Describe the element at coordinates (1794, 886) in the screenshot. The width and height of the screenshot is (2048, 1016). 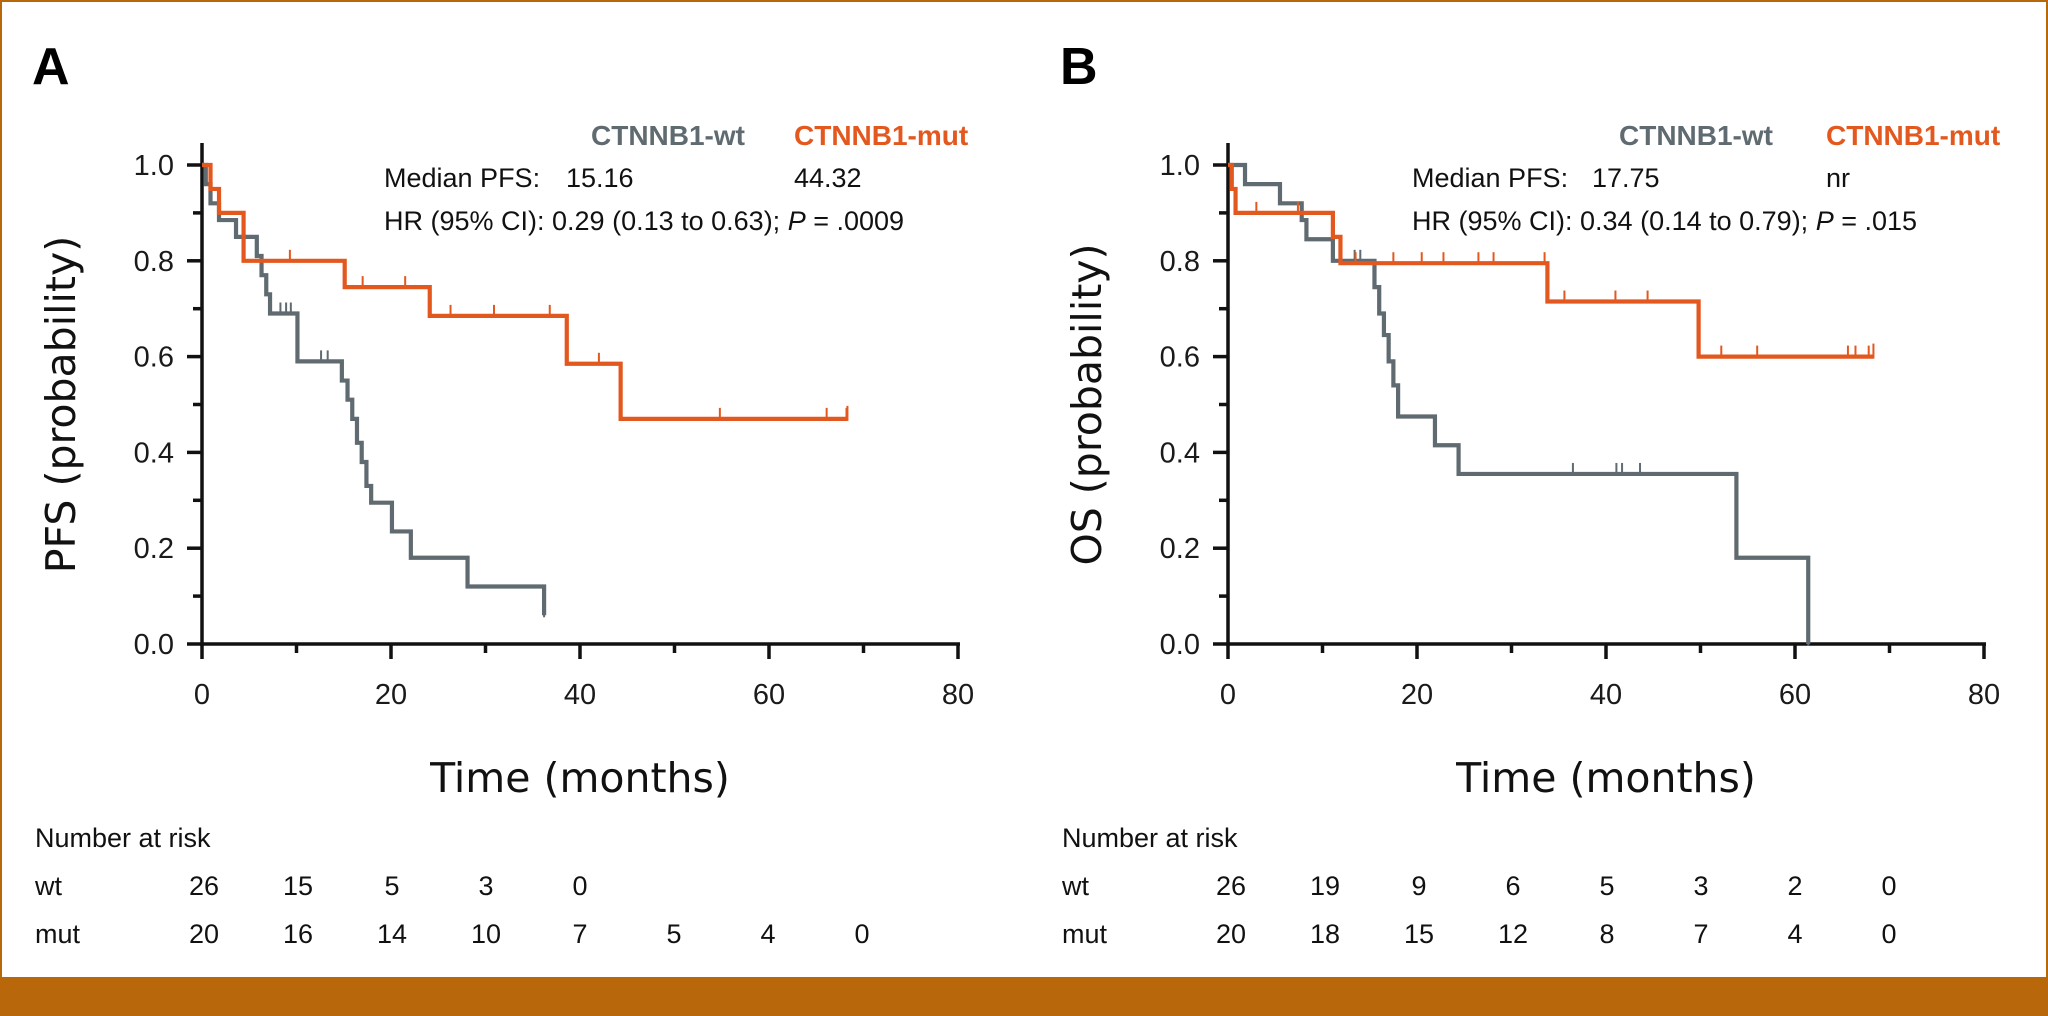
I see `risk-count: 2` at that location.